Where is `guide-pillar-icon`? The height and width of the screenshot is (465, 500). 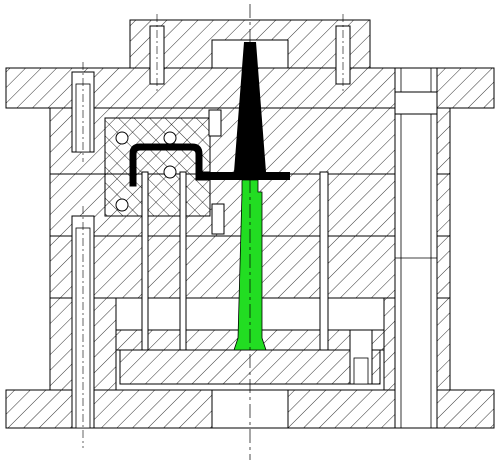
guide-pillar-icon is located at coordinates (416, 248).